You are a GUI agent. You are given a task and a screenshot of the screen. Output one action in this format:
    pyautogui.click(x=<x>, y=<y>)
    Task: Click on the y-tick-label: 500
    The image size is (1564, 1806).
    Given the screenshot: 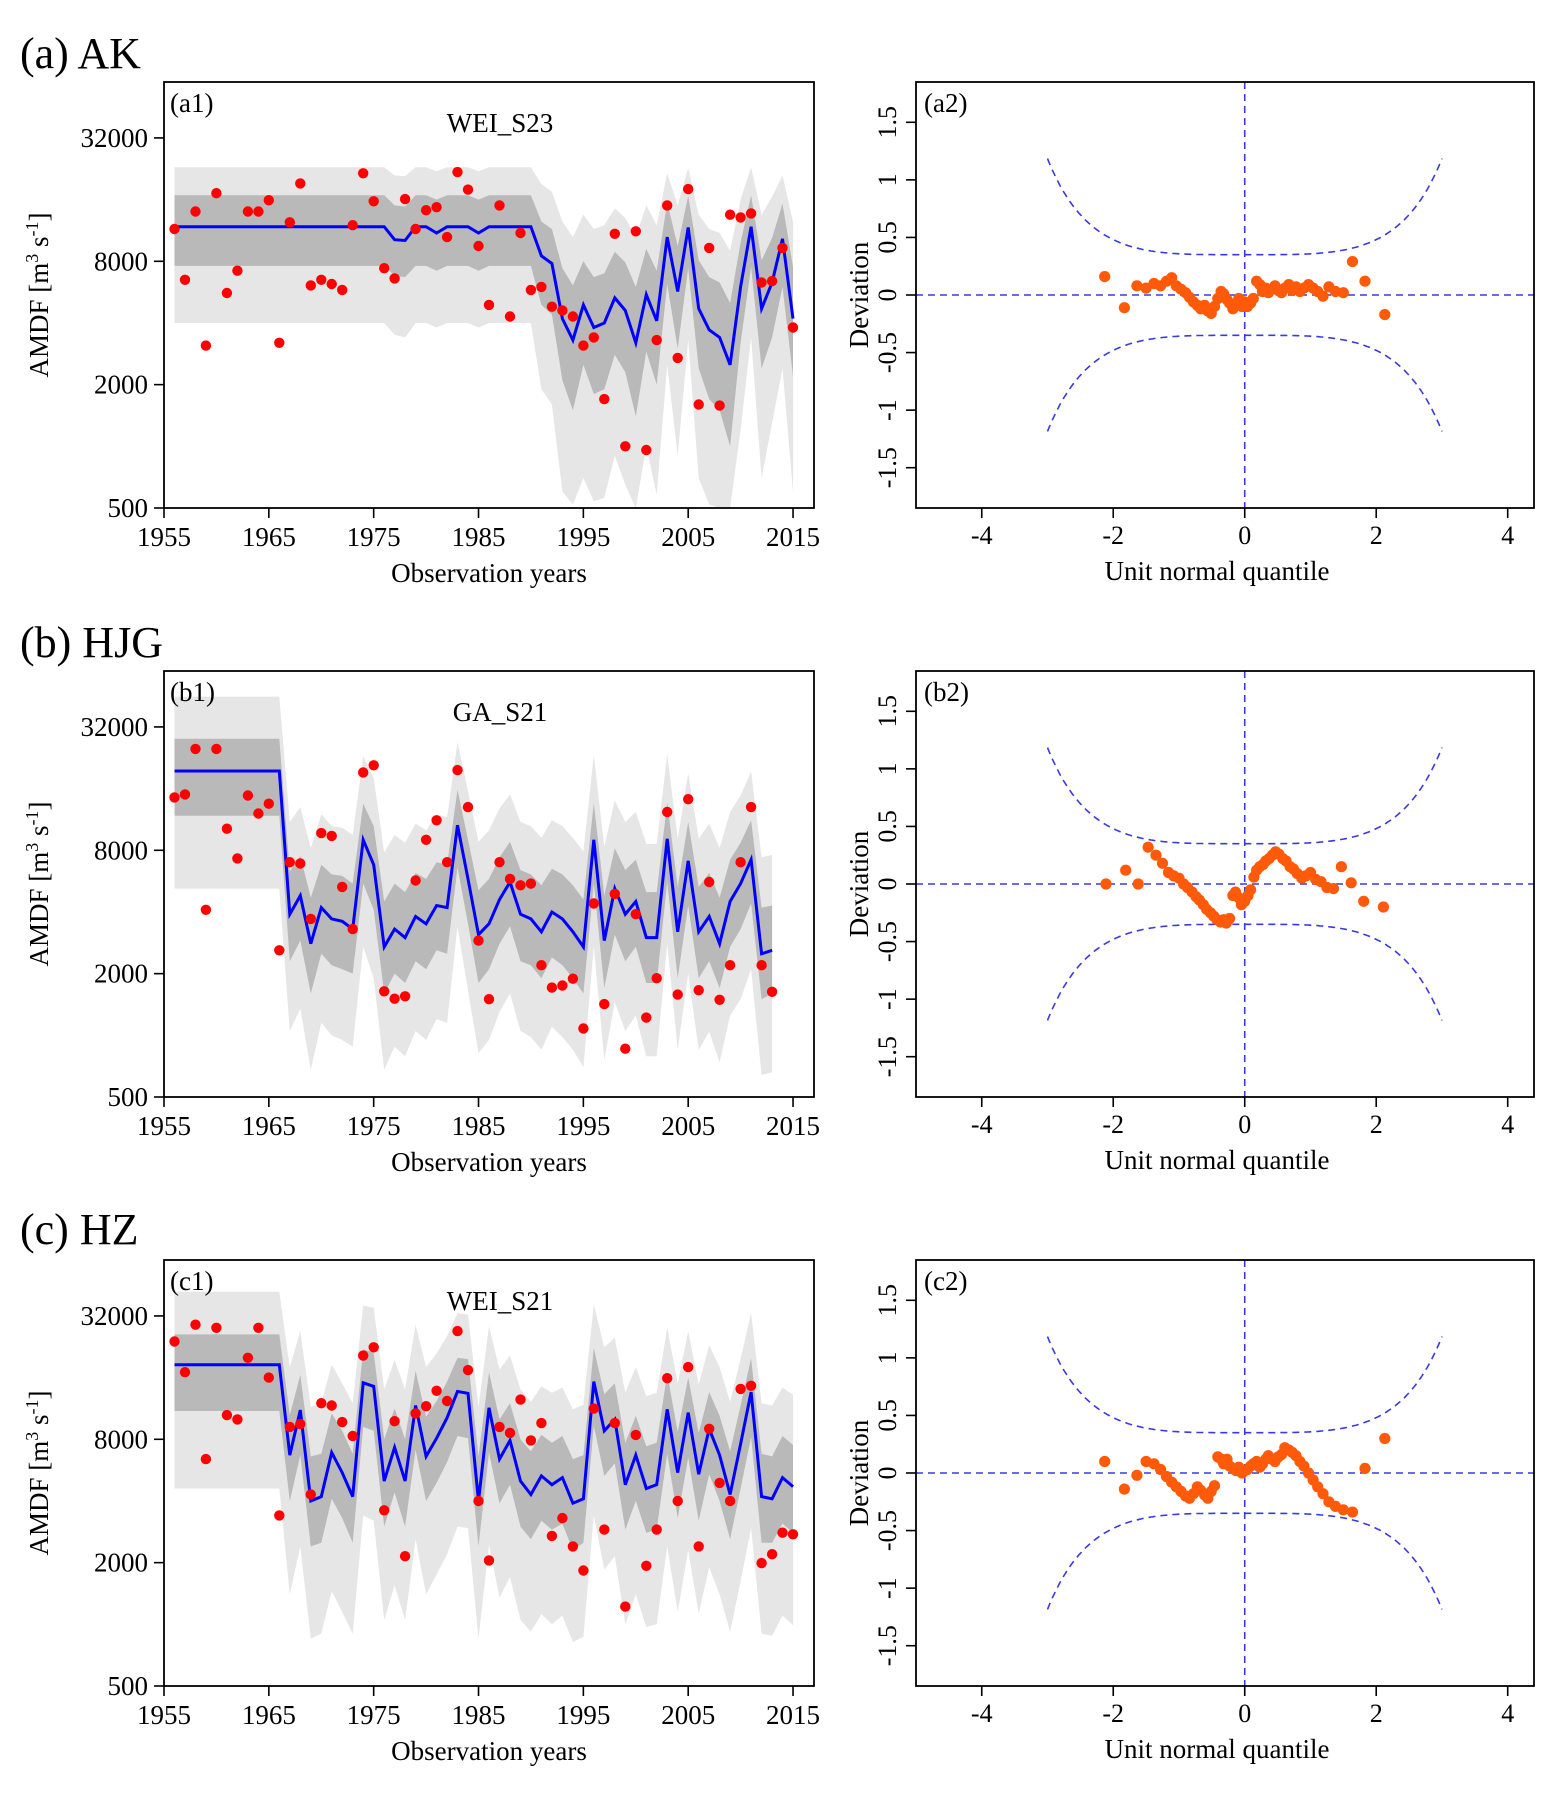 What is the action you would take?
    pyautogui.click(x=128, y=1097)
    